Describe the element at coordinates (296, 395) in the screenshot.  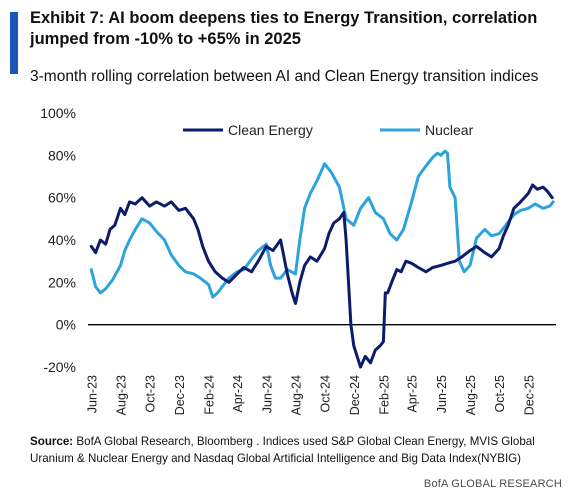
I see `x-tick-label: Aug-24` at that location.